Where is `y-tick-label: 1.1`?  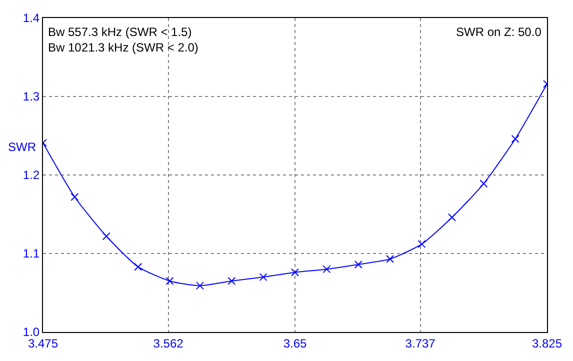
y-tick-label: 1.1 is located at coordinates (31, 253).